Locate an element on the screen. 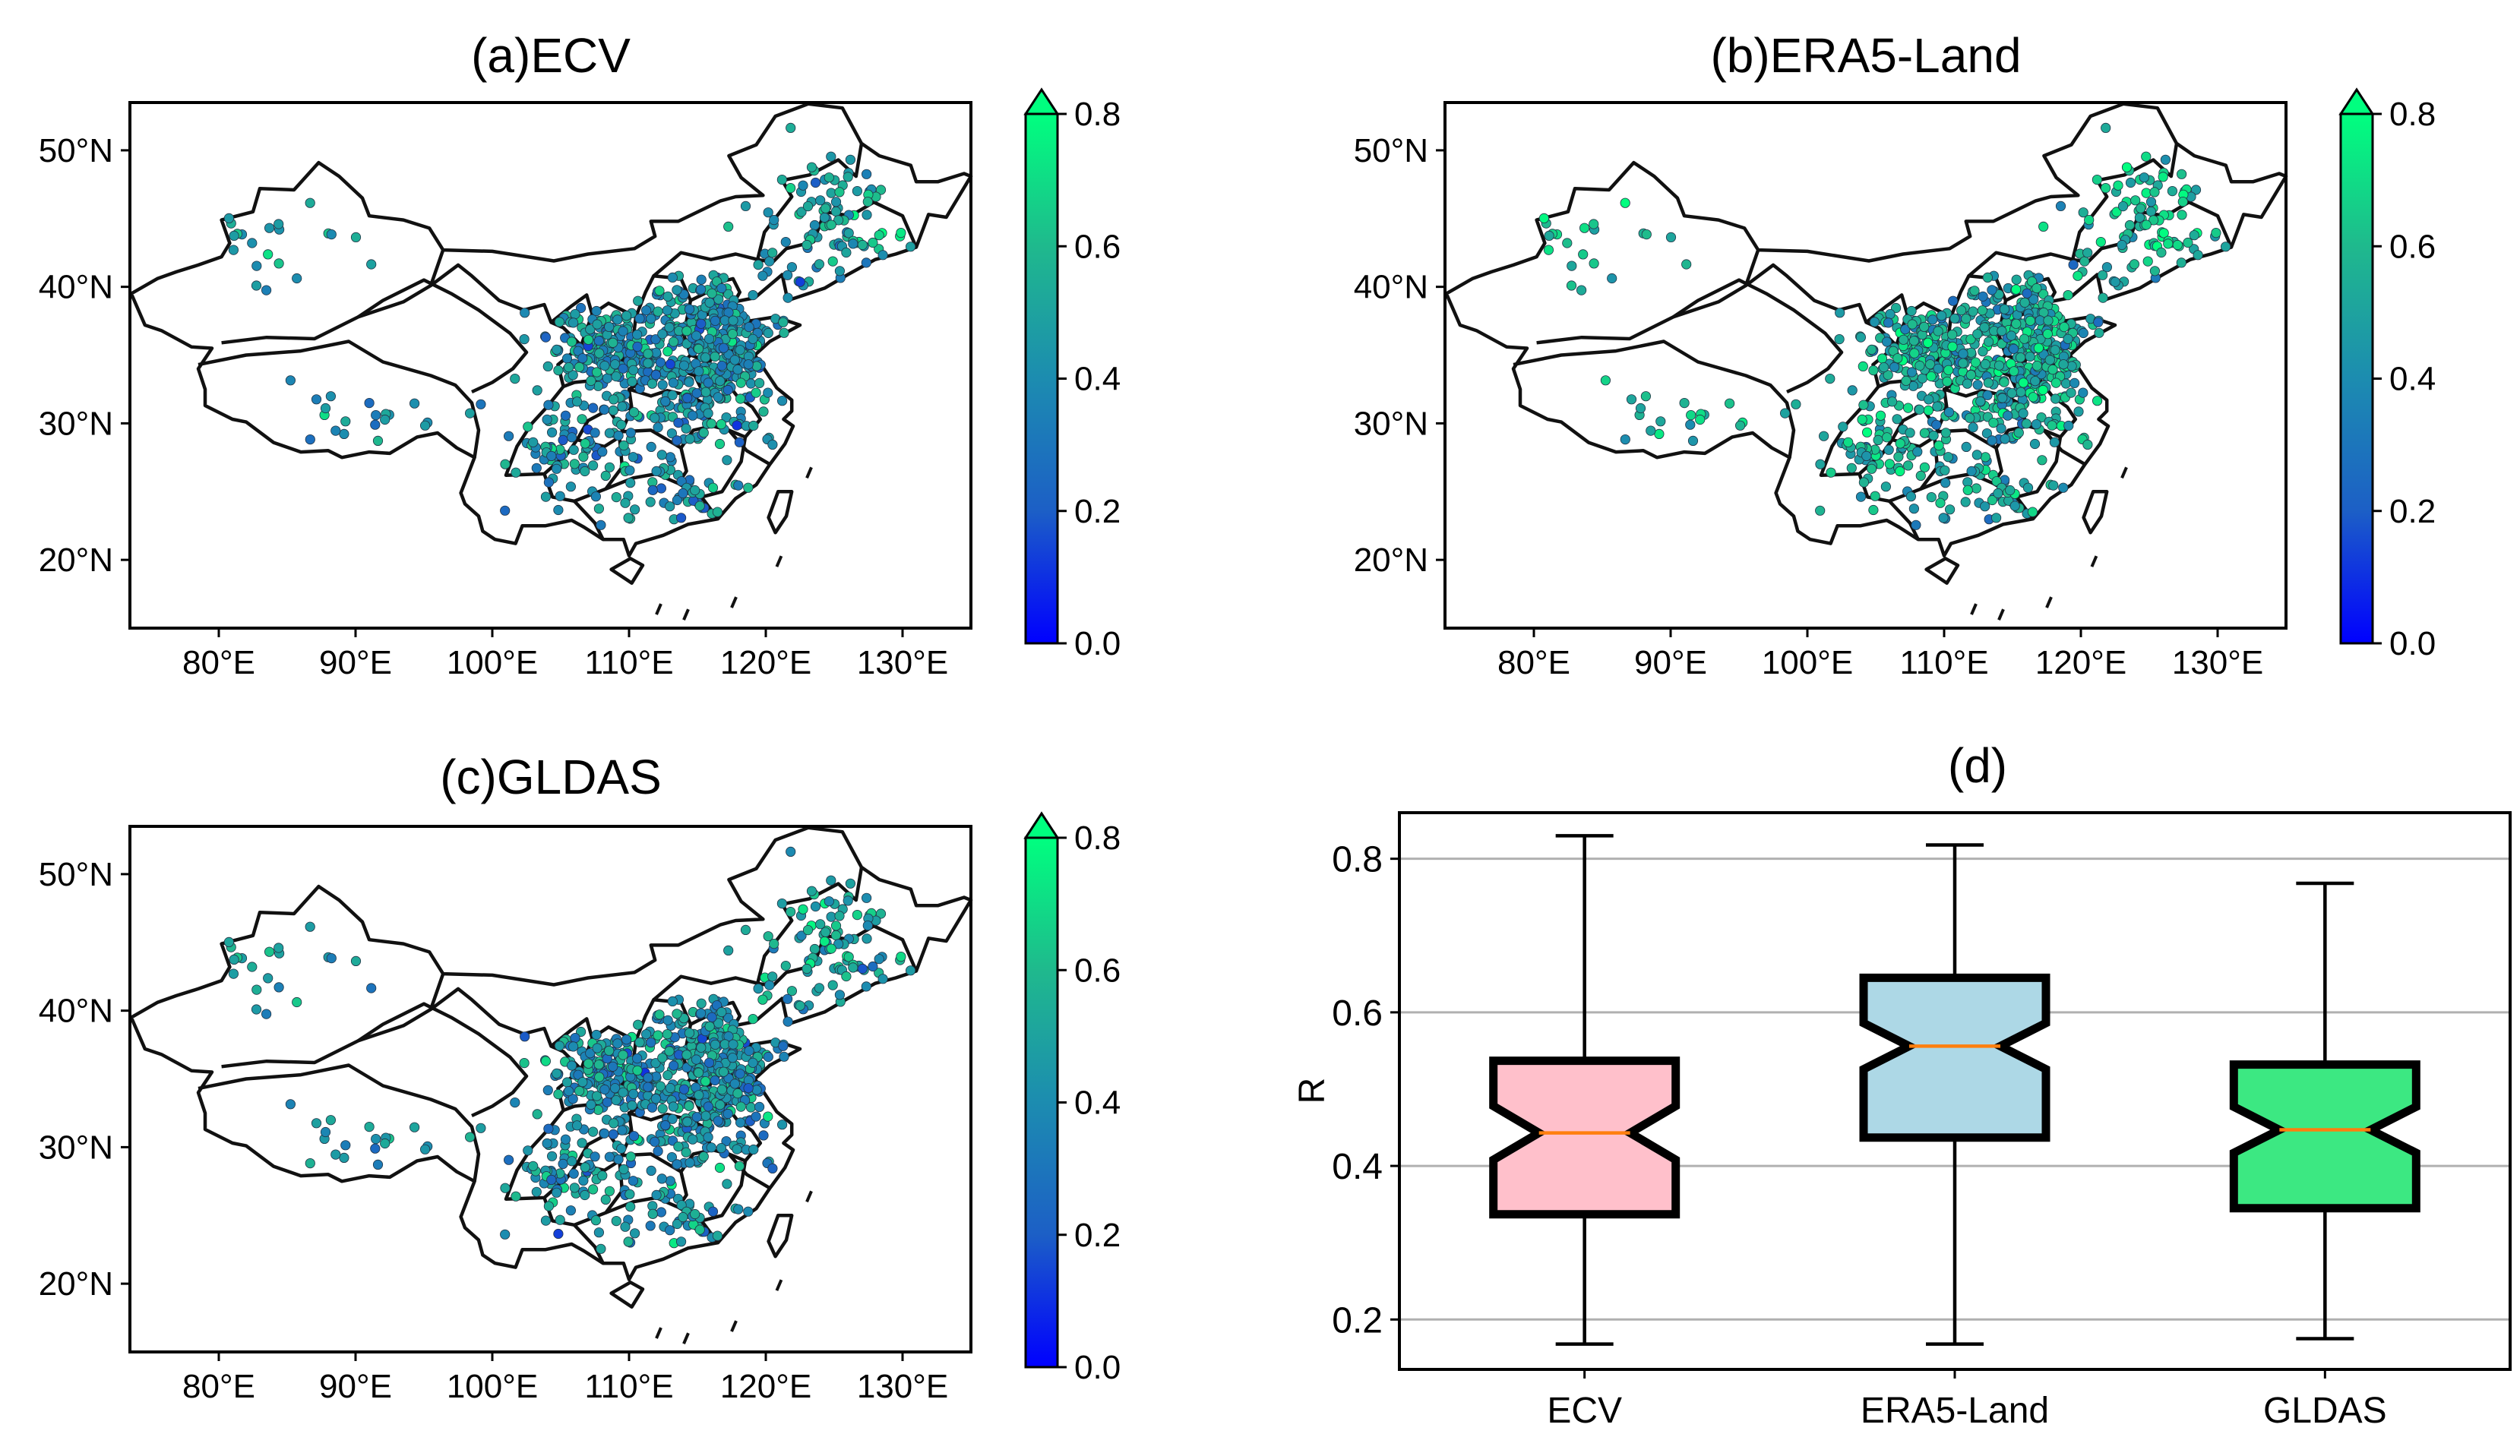  y-tick-label: 30°N is located at coordinates (76, 423).